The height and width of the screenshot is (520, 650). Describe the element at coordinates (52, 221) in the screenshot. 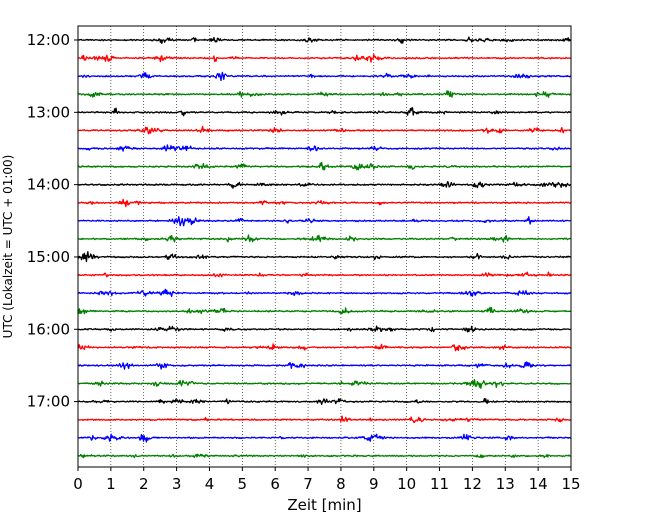

I see `y-ticks: 12:00 13:00 14:00 15:00 16:00 17:00` at that location.